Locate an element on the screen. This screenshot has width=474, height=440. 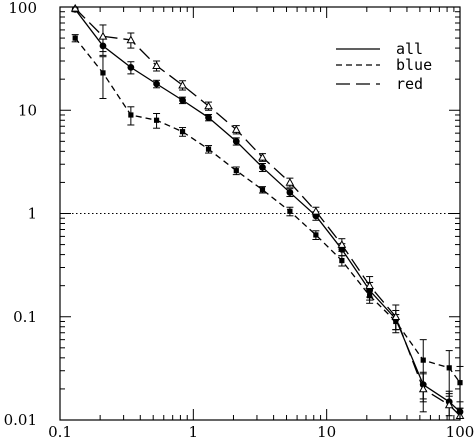
legend-label-all: all is located at coordinates (409, 49).